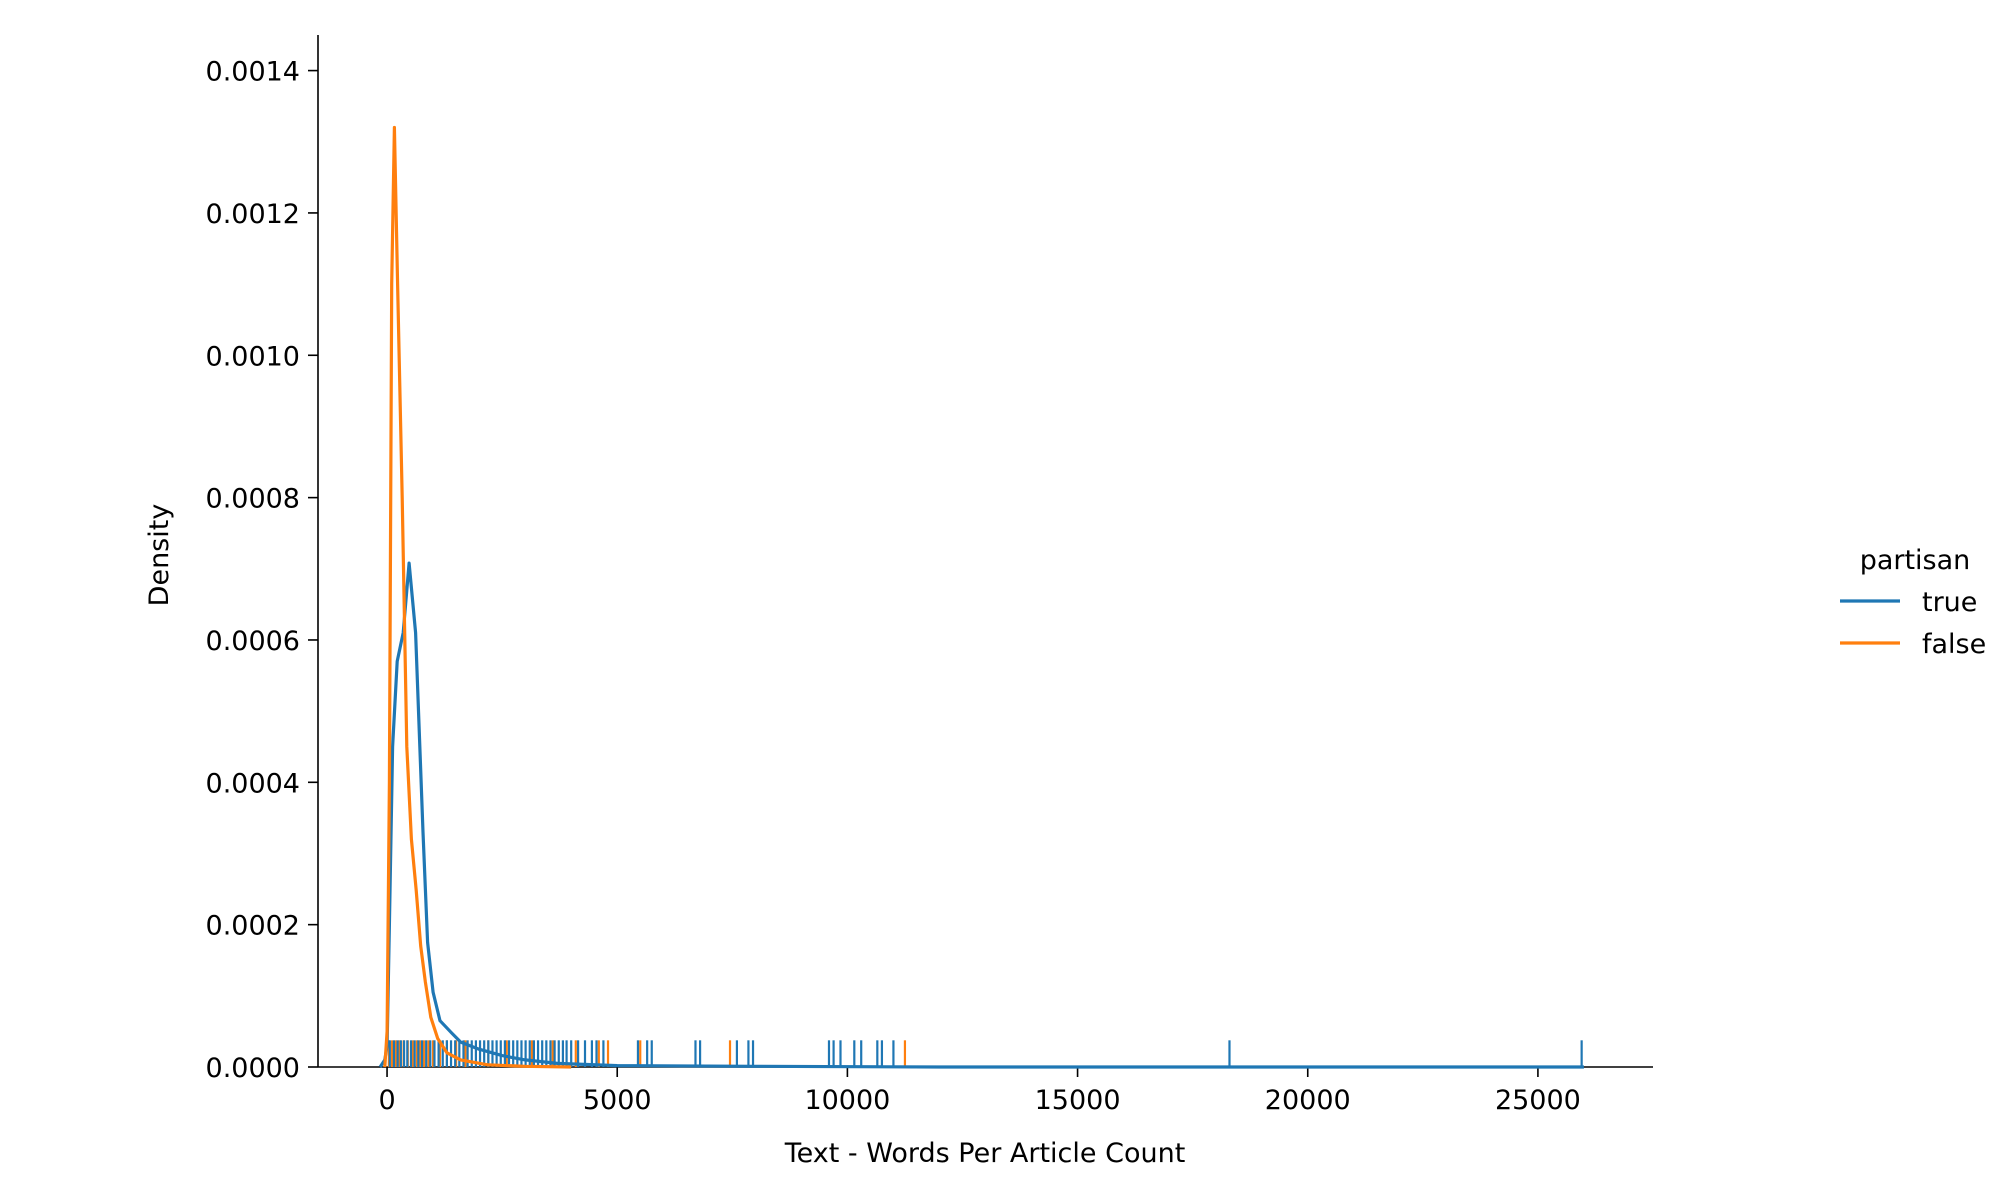  Describe the element at coordinates (477, 597) in the screenshot. I see `density-line-false` at that location.